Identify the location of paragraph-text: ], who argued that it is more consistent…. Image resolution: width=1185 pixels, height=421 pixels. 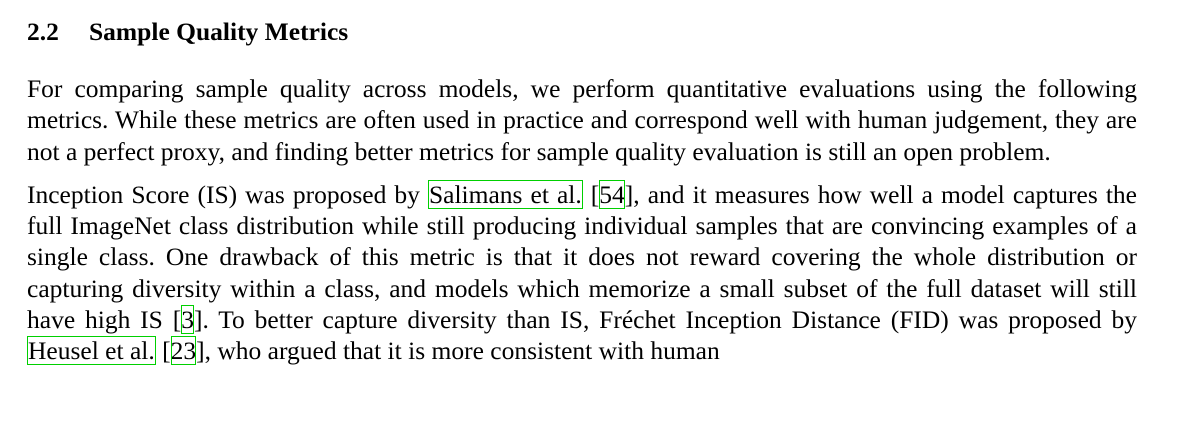
(458, 351).